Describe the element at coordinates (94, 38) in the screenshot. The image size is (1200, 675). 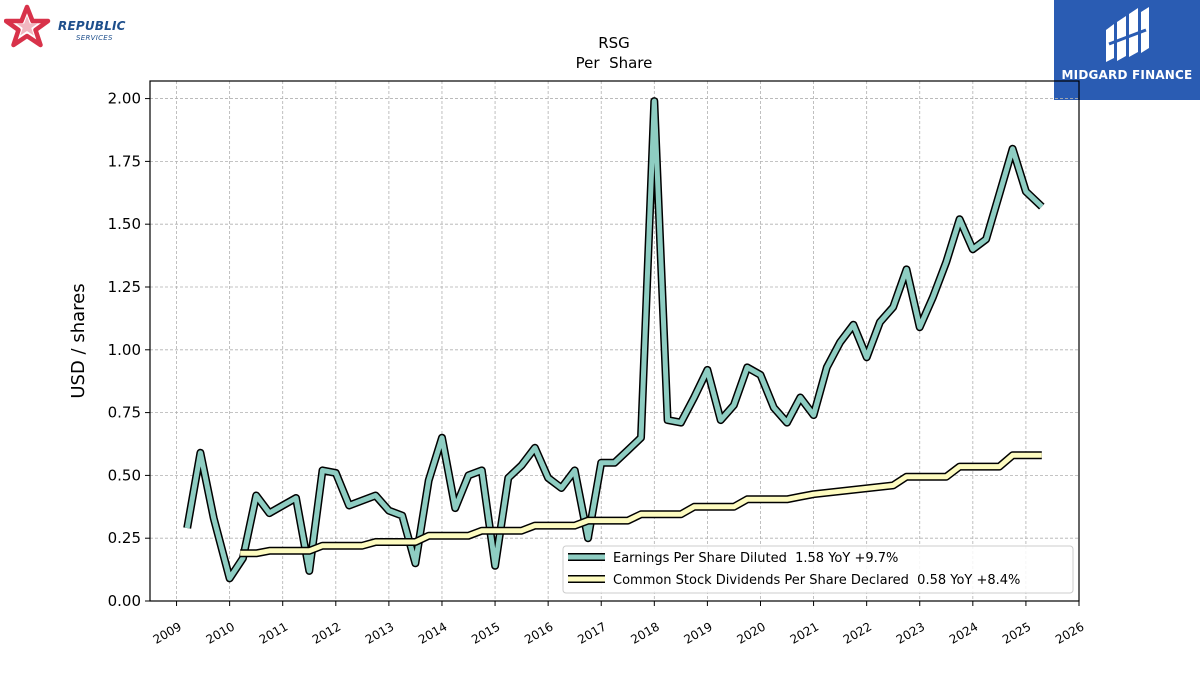
I see `republic-logo-sub: SERVICES` at that location.